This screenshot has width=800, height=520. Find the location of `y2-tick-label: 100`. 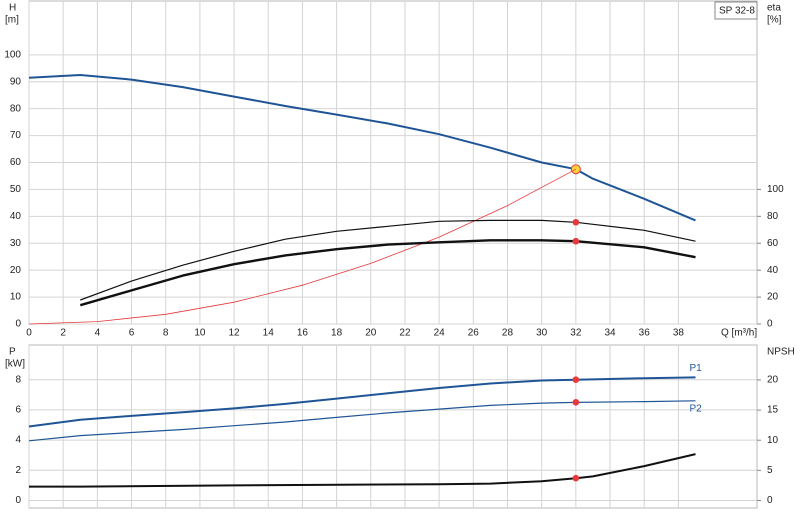

y2-tick-label: 100 is located at coordinates (775, 189).